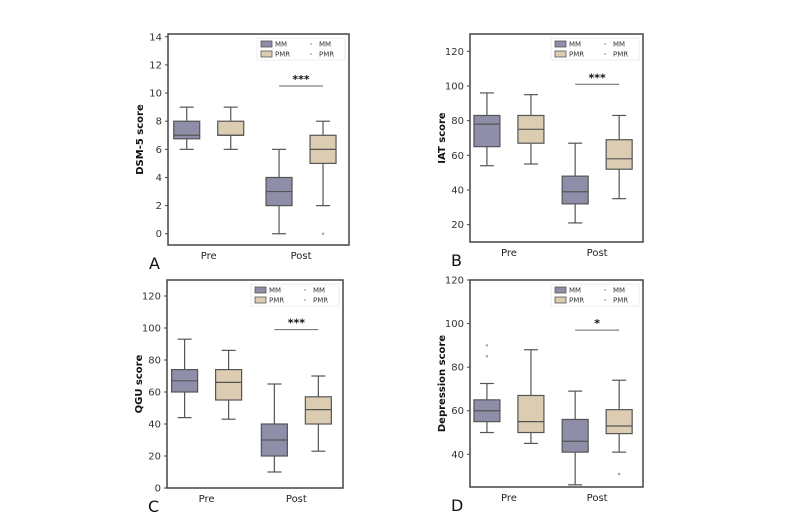  I want to click on y-tick-label: 14, so click(155, 37).